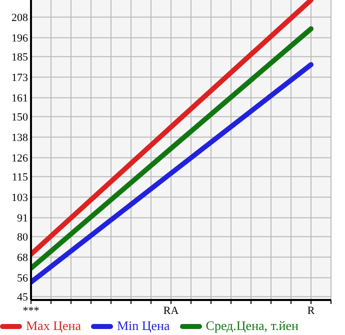 Image resolution: width=345 pixels, height=335 pixels. I want to click on y-tick-label: 185, so click(20, 57).